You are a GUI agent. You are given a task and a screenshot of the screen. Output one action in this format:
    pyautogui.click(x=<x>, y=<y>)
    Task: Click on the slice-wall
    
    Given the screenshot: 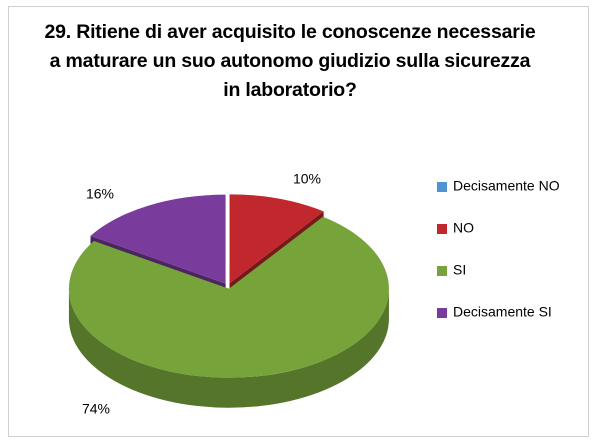 What is the action you would take?
    pyautogui.click(x=228, y=348)
    